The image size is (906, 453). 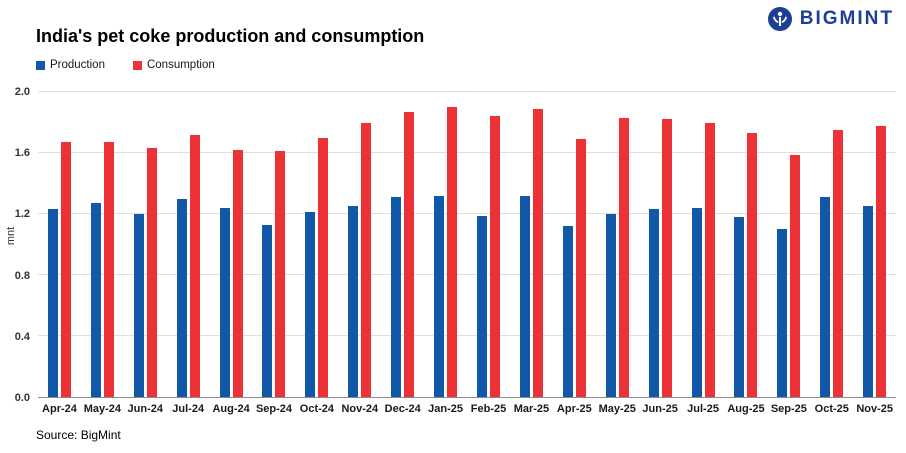 What do you see at coordinates (188, 409) in the screenshot?
I see `x-tick-label: Jul-24` at bounding box center [188, 409].